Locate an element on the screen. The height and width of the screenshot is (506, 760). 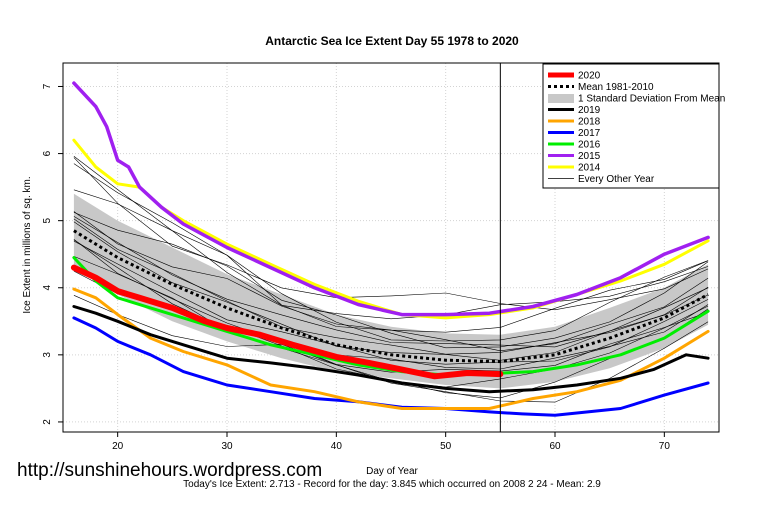
y-tick-label: 2 is located at coordinates (47, 422).